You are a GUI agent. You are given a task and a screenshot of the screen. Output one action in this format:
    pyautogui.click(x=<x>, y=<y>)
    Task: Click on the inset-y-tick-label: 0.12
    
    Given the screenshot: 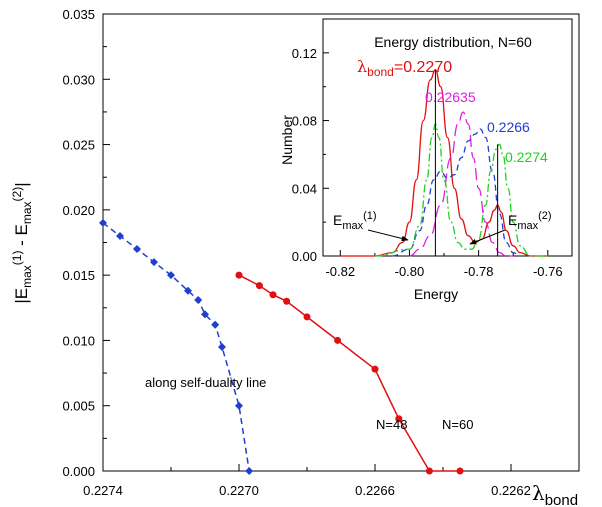 What is the action you would take?
    pyautogui.click(x=304, y=53)
    